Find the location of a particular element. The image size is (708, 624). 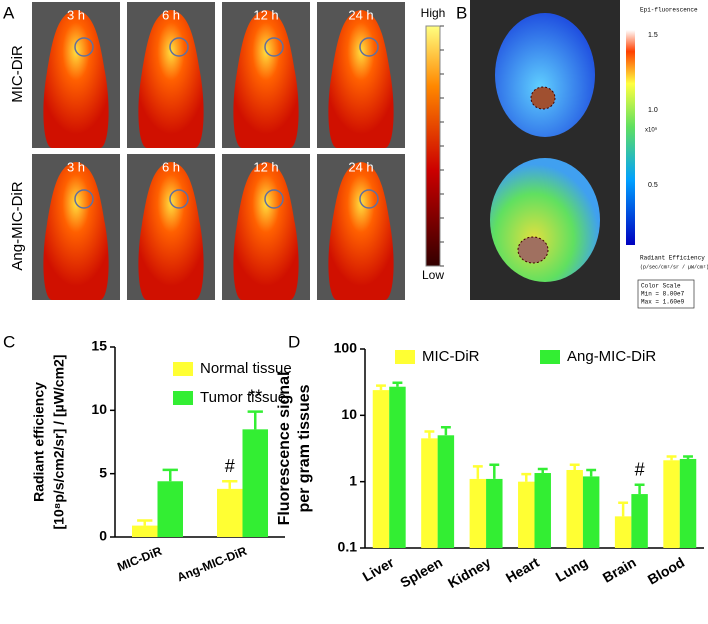

unit: (p/sec/cm²/sr / µW/cm²) is located at coordinates (674, 267).